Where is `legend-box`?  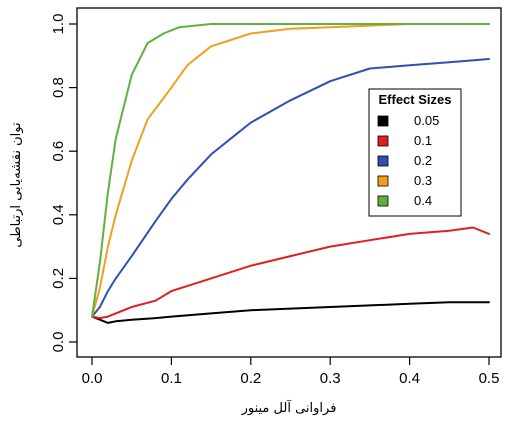 legend-box is located at coordinates (415, 152).